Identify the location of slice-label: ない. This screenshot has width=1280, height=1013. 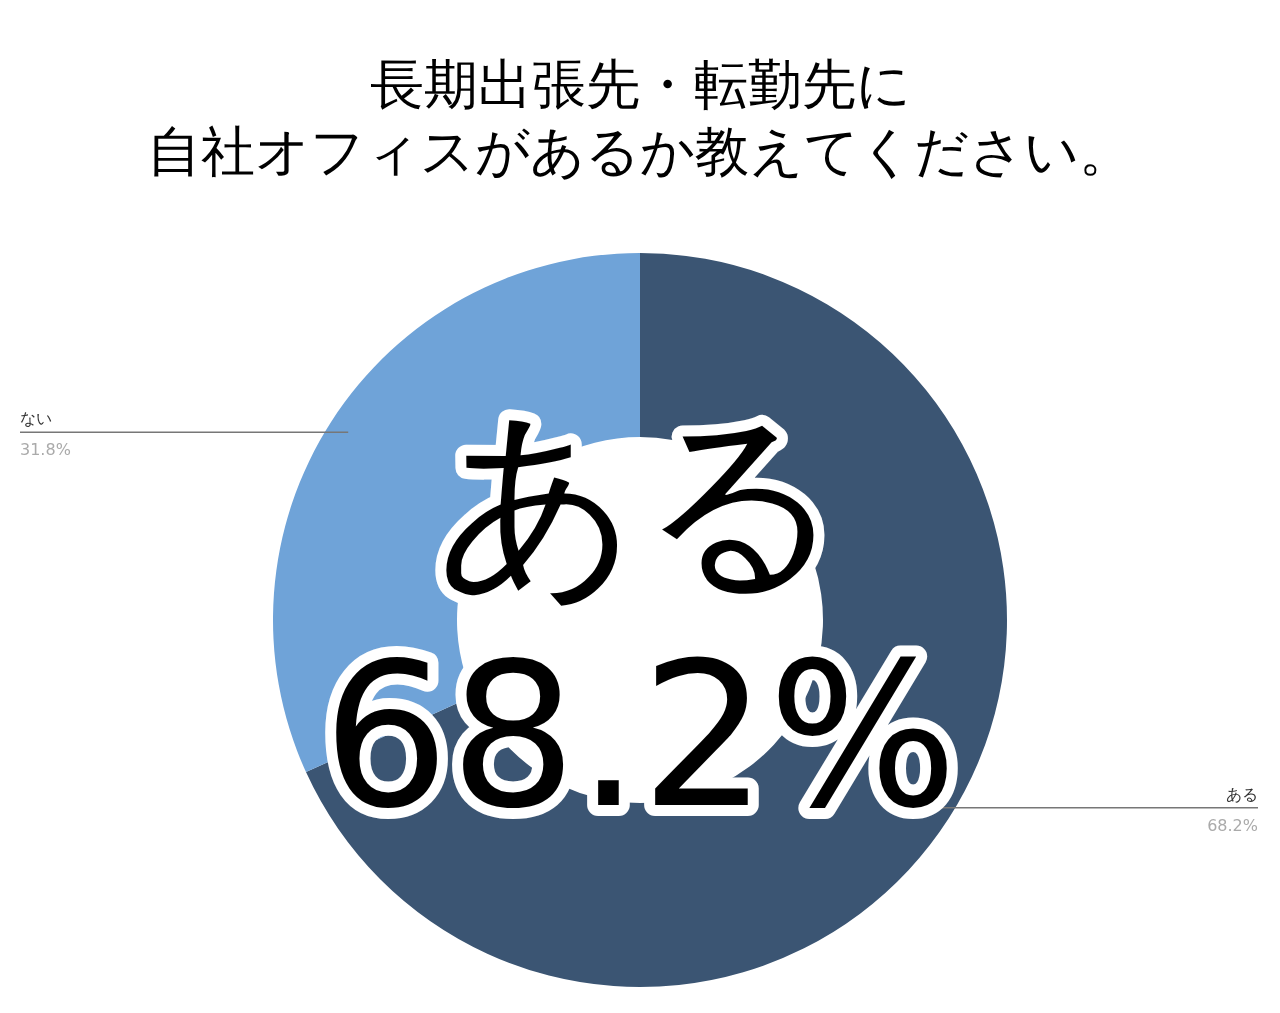
(36, 419).